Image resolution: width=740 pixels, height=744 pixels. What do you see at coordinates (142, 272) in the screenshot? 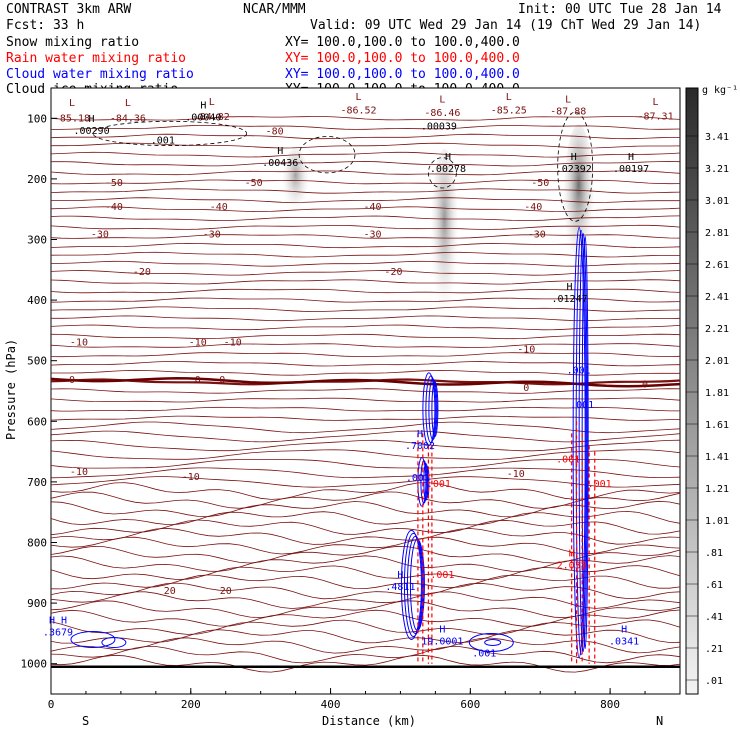
I see `temp-contour-label: -20` at bounding box center [142, 272].